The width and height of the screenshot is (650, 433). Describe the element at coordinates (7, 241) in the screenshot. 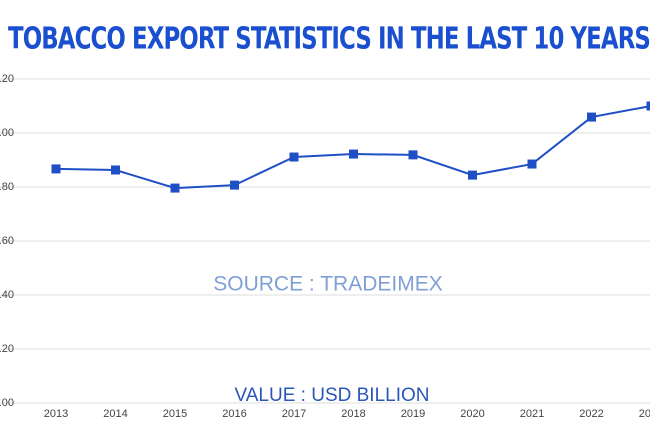

I see `y-tick-label: 0.60` at that location.